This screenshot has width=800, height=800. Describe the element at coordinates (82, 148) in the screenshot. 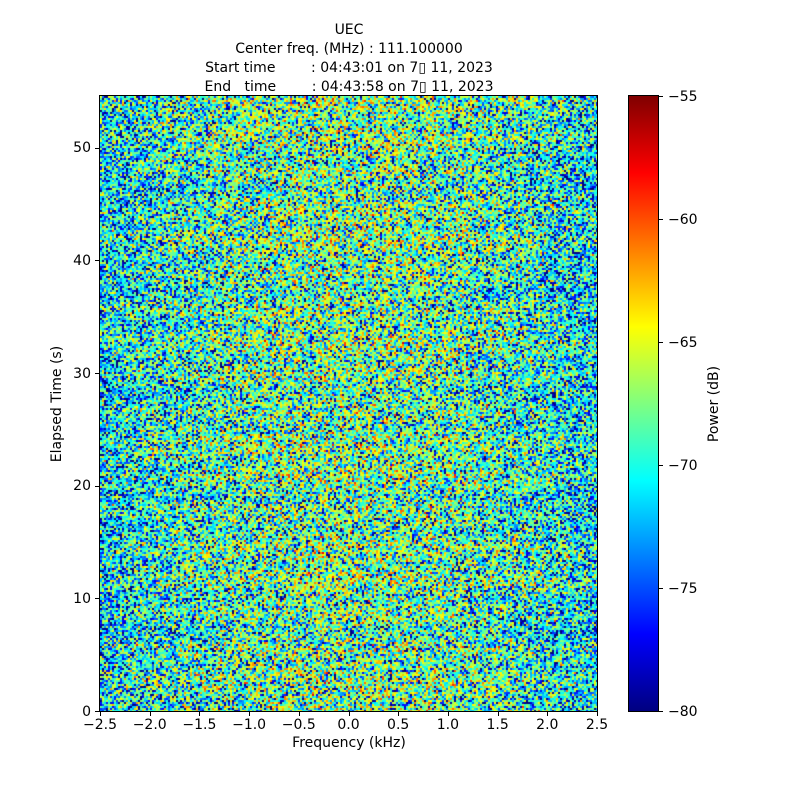

I see `y-tick-label: 50` at that location.